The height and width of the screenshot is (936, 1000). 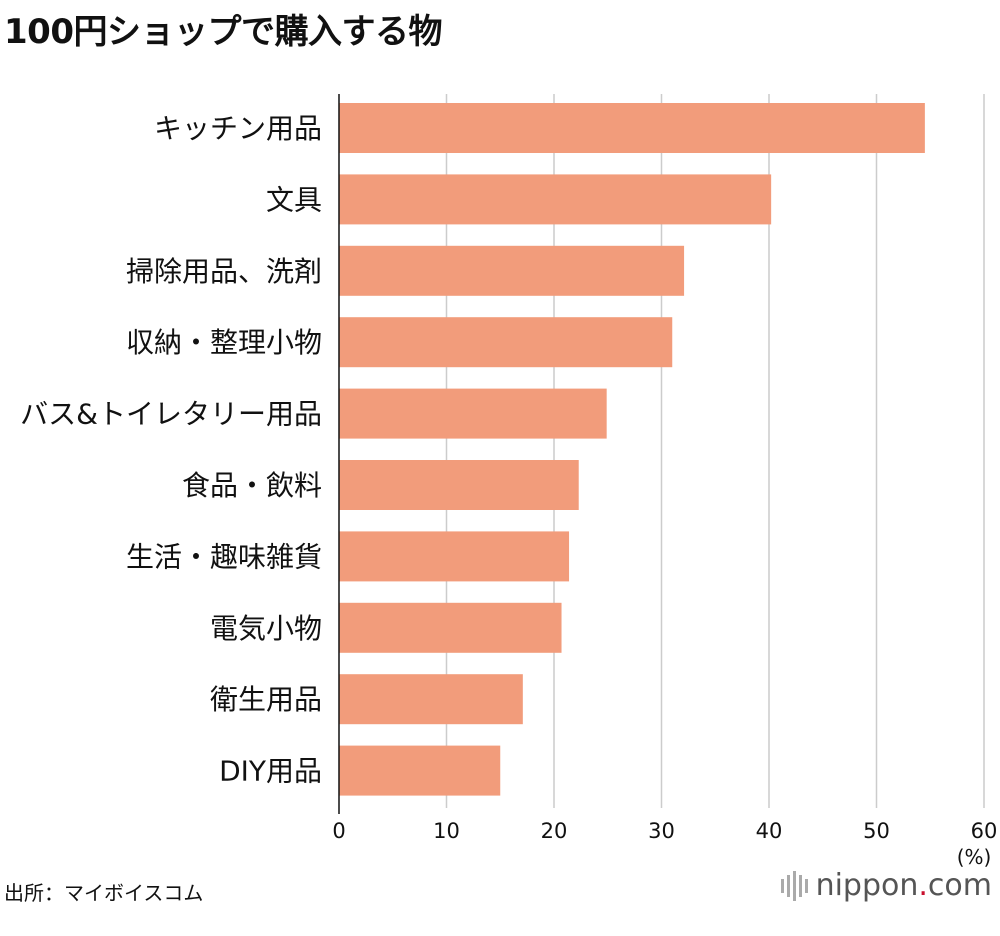 I want to click on x-tick-label: 30, so click(x=661, y=831).